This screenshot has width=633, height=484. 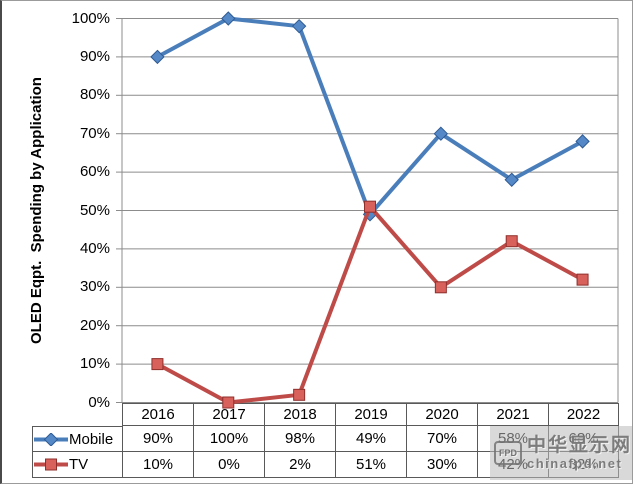 I want to click on legend-cell: TV, so click(x=77, y=465).